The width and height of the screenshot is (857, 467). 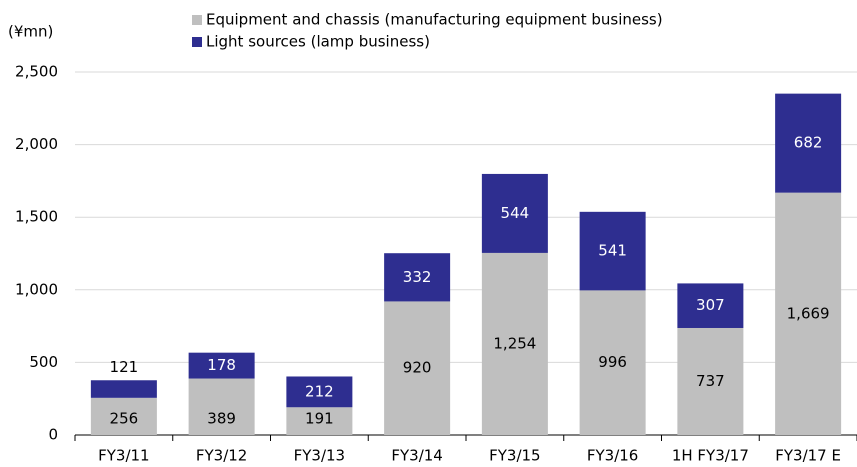 What do you see at coordinates (318, 42) in the screenshot?
I see `legend-label: Light sources (lamp business)` at bounding box center [318, 42].